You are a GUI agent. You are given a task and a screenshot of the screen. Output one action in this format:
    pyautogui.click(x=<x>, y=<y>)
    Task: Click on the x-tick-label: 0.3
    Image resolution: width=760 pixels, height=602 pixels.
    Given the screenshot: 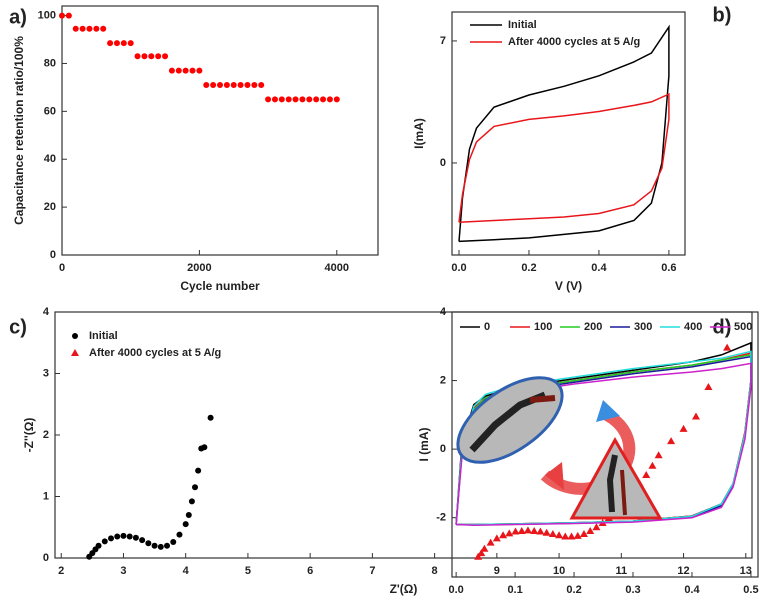 What is the action you would take?
    pyautogui.click(x=632, y=590)
    